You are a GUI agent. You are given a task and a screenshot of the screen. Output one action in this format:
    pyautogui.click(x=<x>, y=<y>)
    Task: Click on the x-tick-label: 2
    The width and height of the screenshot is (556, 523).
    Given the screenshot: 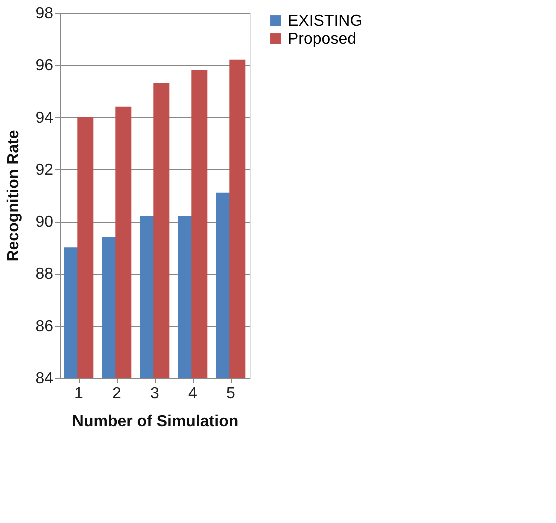 What is the action you would take?
    pyautogui.click(x=117, y=394)
    